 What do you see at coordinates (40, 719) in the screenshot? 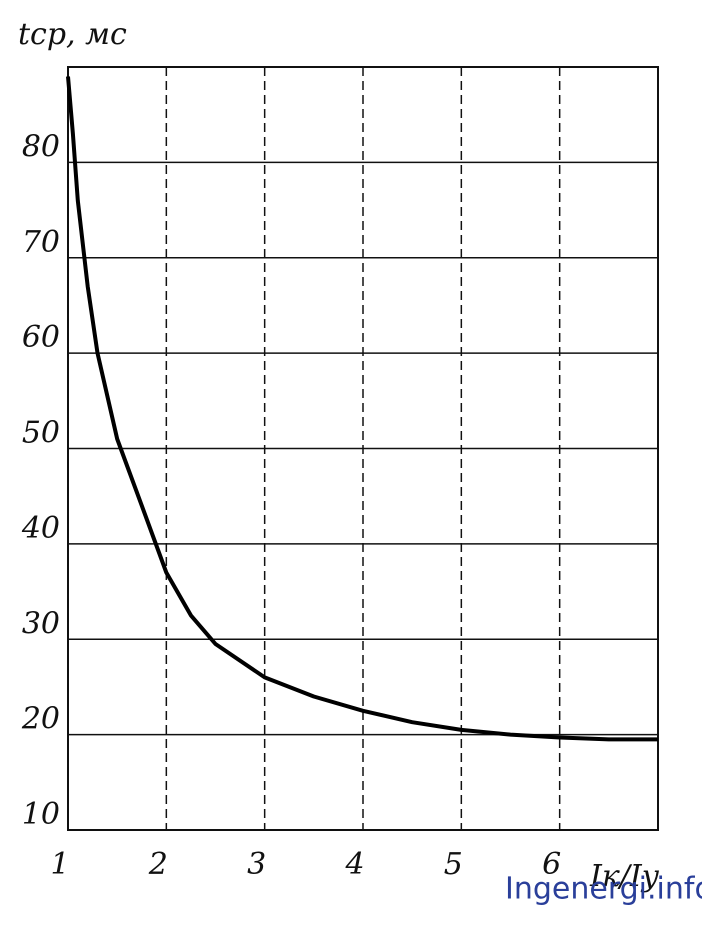
I see `y-tick-label: 20` at bounding box center [40, 719].